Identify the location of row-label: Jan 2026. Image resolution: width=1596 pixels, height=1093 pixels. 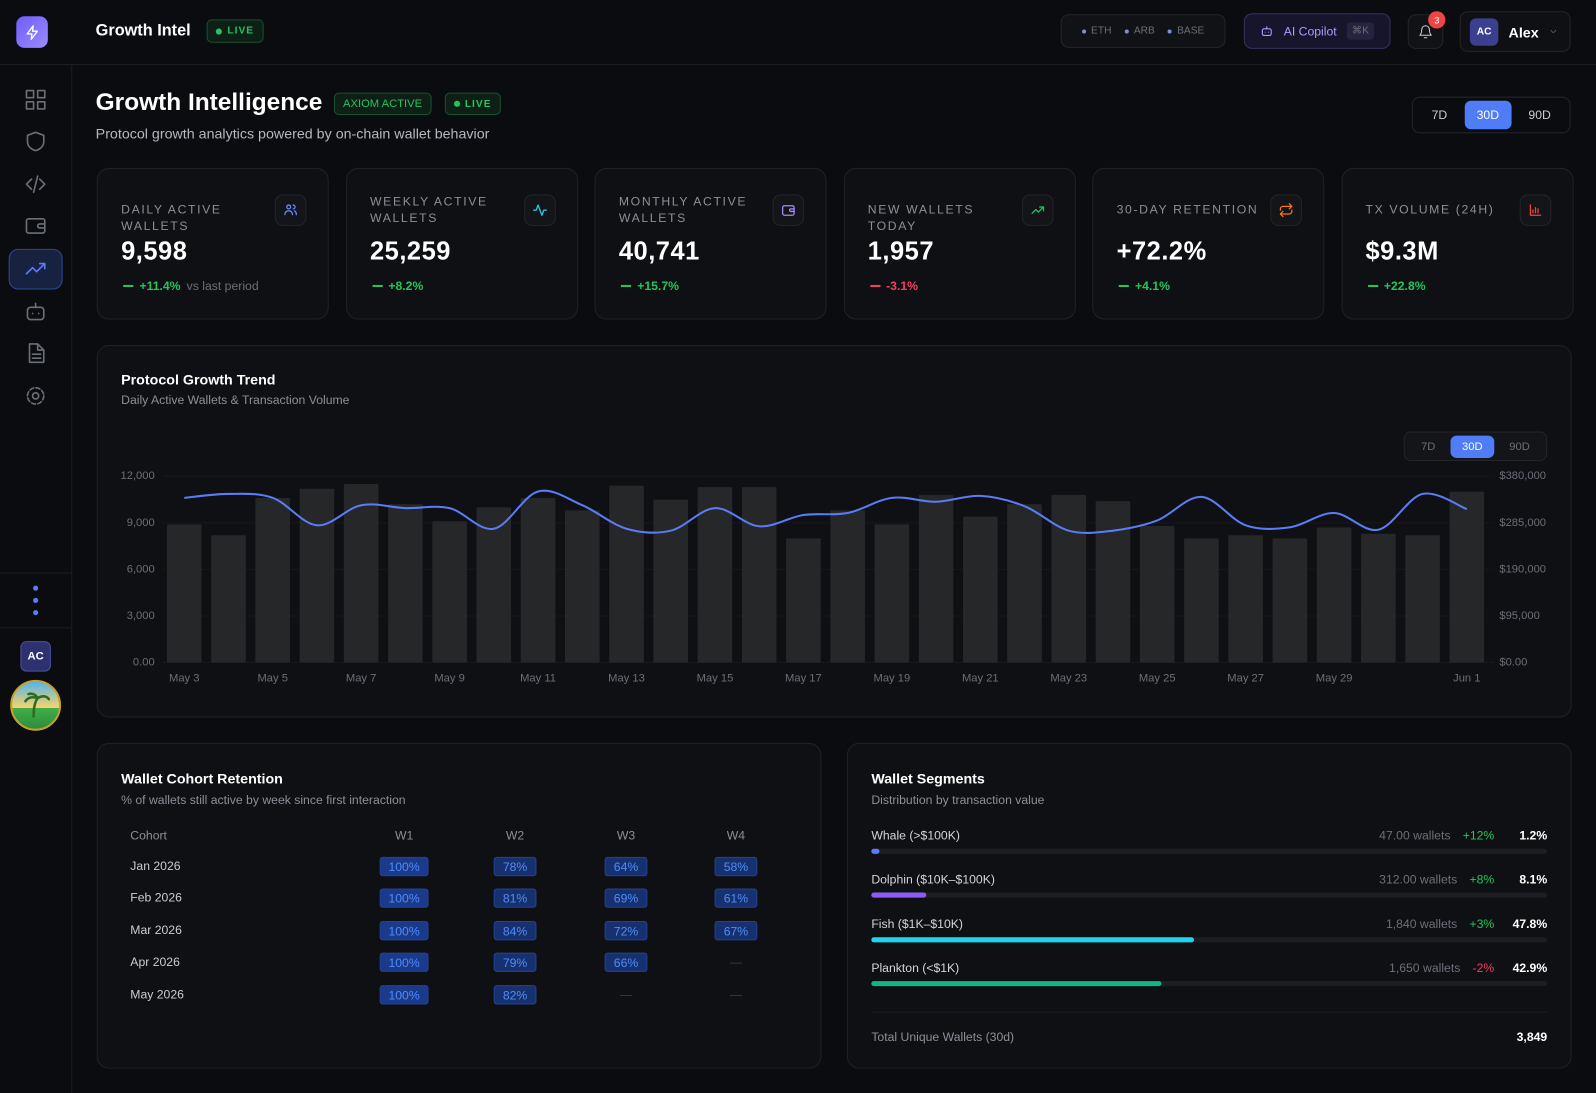
(155, 866).